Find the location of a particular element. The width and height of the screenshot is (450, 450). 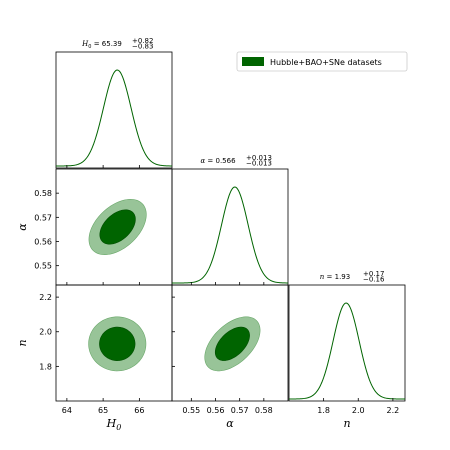

svg-text: −0.16 is located at coordinates (374, 280).